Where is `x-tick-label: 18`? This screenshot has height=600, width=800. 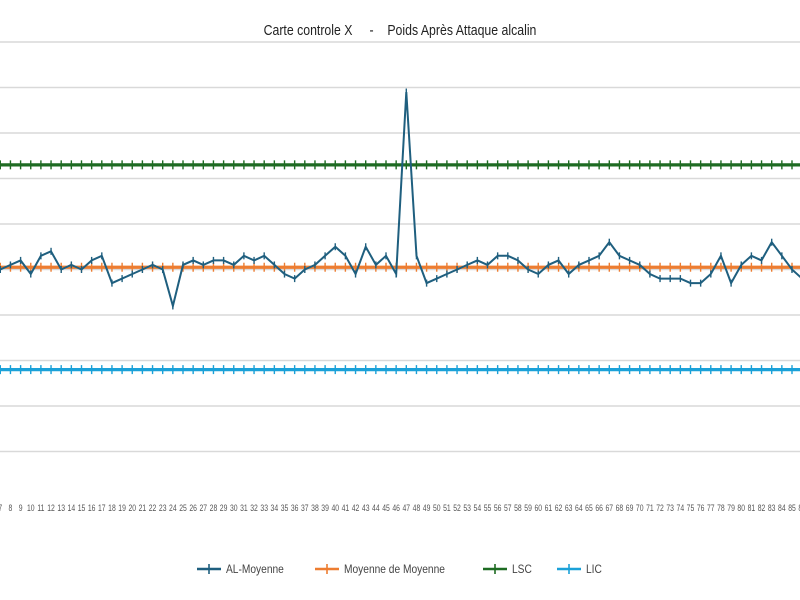
x-tick-label: 18 is located at coordinates (112, 508).